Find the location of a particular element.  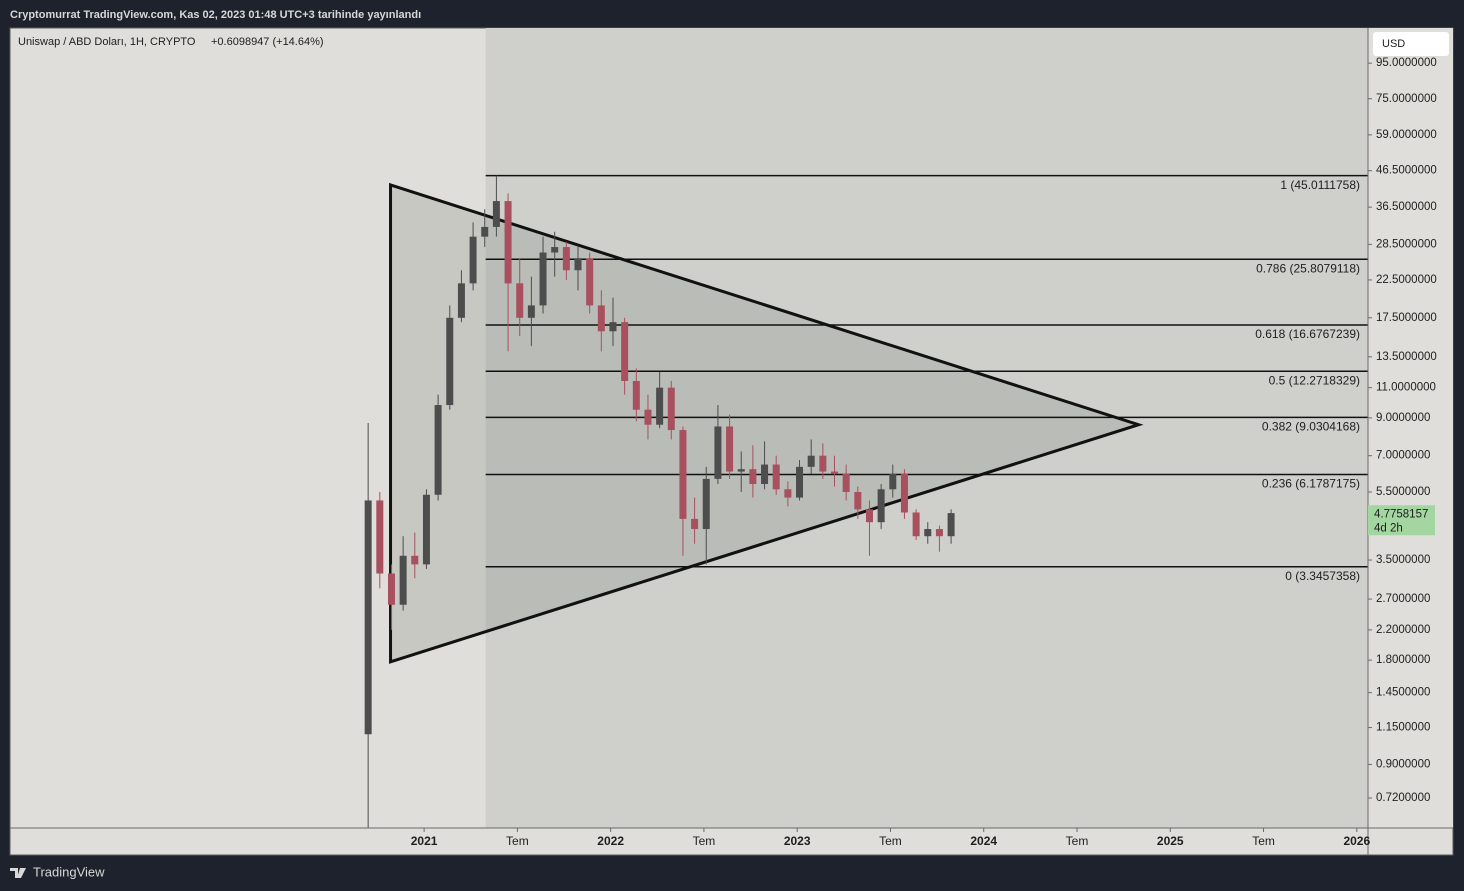

y-tick-label: 59.0000000 is located at coordinates (1406, 135).